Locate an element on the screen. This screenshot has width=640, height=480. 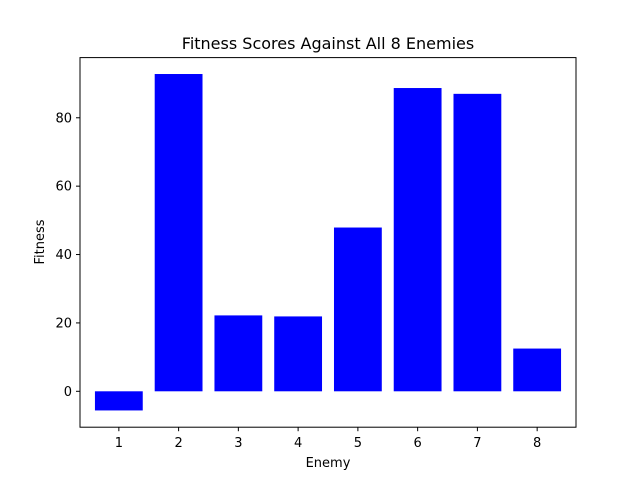
y-axis-ticks: 0 20 40 60 80 is located at coordinates (67, 255).